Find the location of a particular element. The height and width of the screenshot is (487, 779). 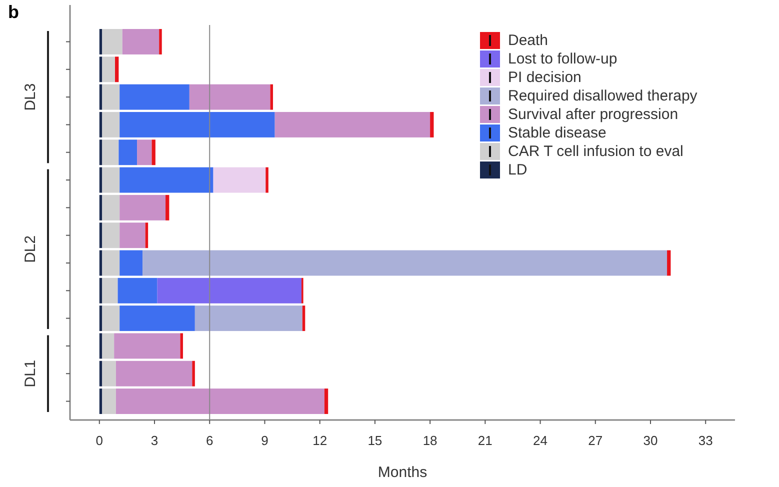

x-tick-label: 15 is located at coordinates (375, 440).